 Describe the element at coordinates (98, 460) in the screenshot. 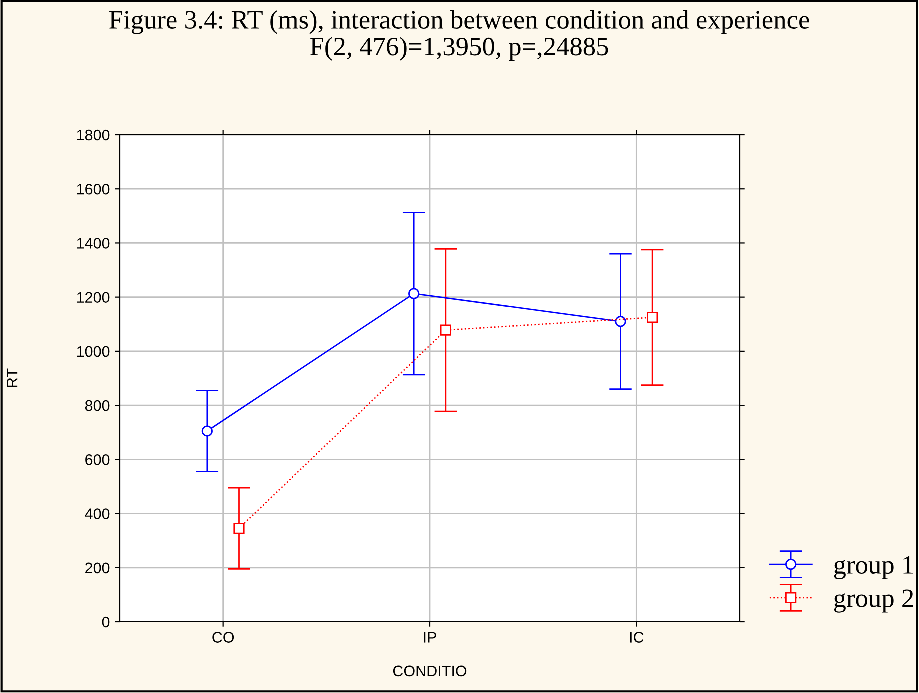

I see `y-tick-label: 600` at that location.